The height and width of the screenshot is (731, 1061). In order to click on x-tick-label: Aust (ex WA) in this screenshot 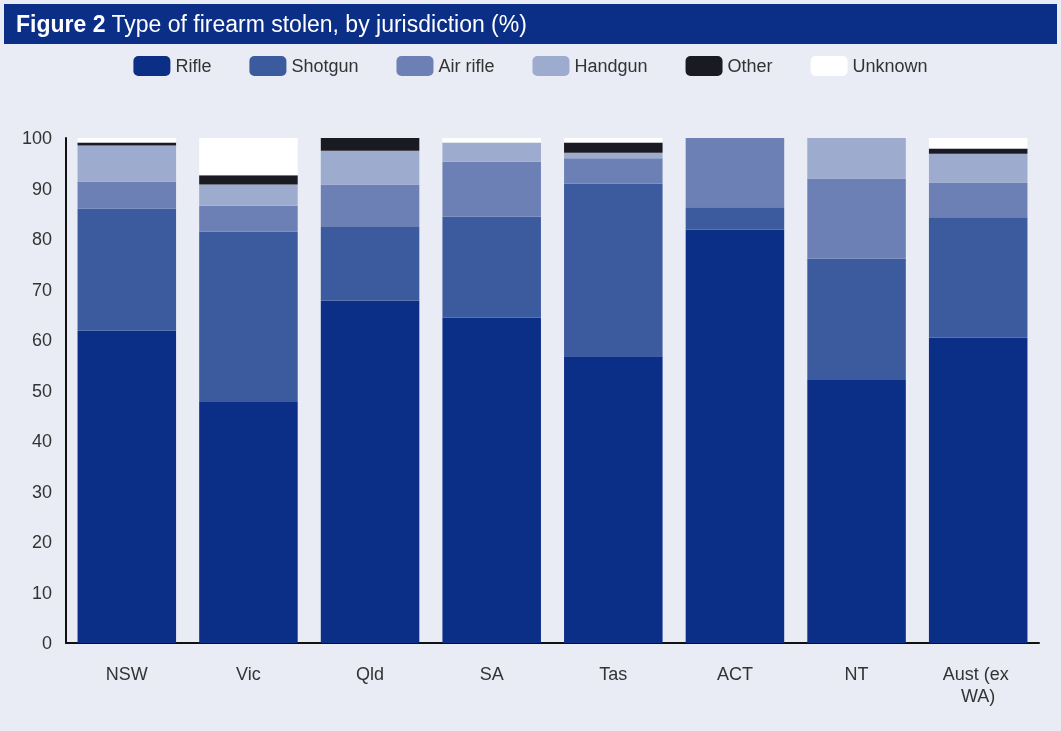, I will do `click(978, 685)`.